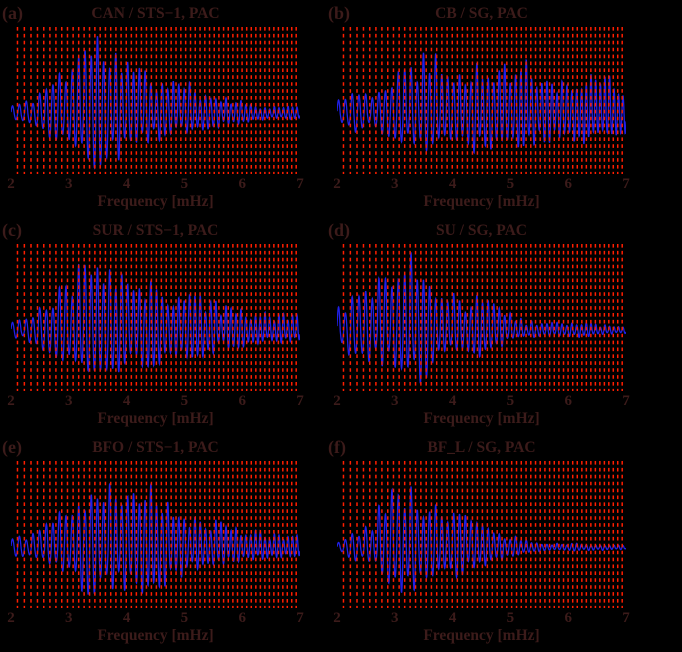 This screenshot has width=682, height=652. I want to click on x-axis-label-d: Frequency [mHz], so click(481, 418).